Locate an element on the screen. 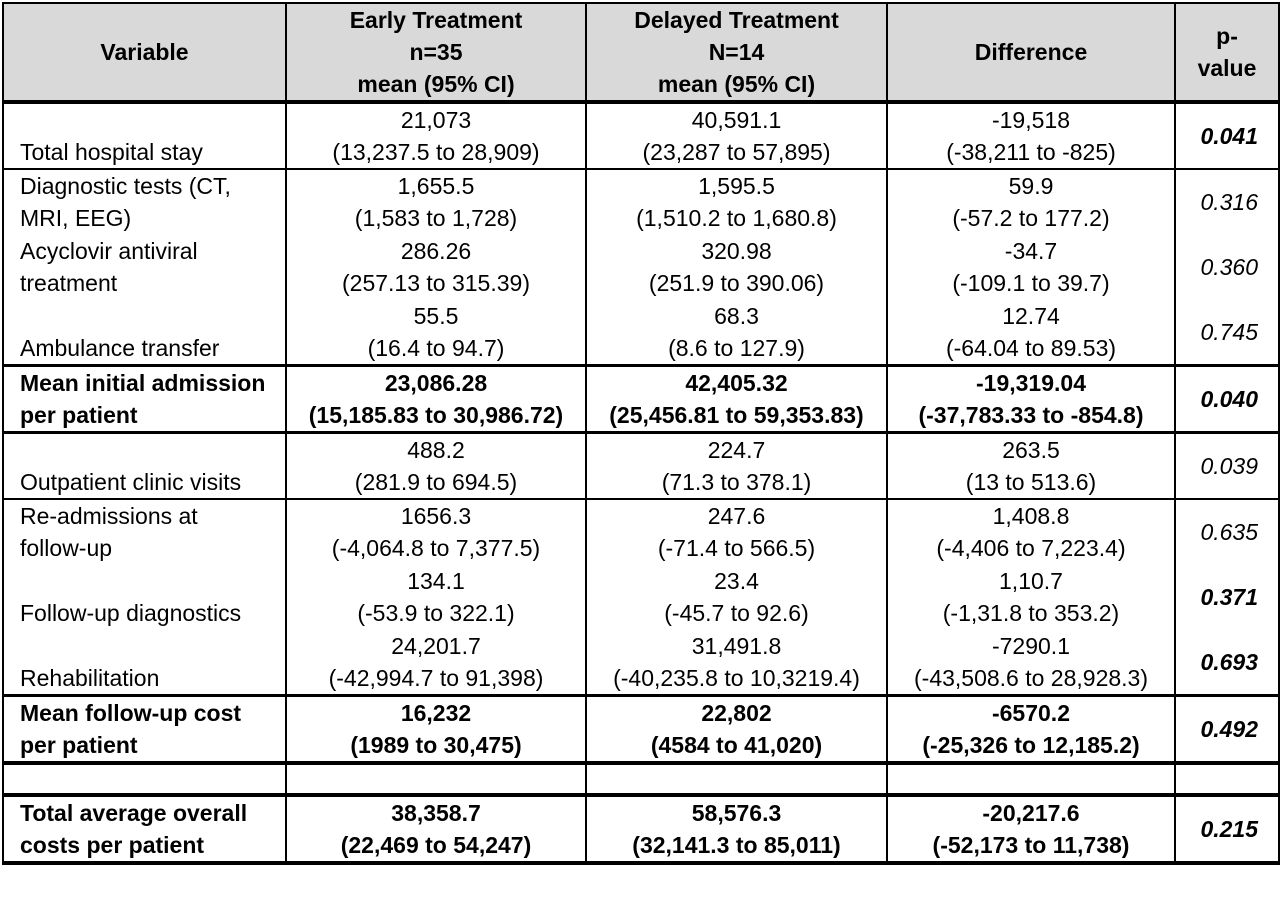  header-variable: Variable is located at coordinates (144, 52).